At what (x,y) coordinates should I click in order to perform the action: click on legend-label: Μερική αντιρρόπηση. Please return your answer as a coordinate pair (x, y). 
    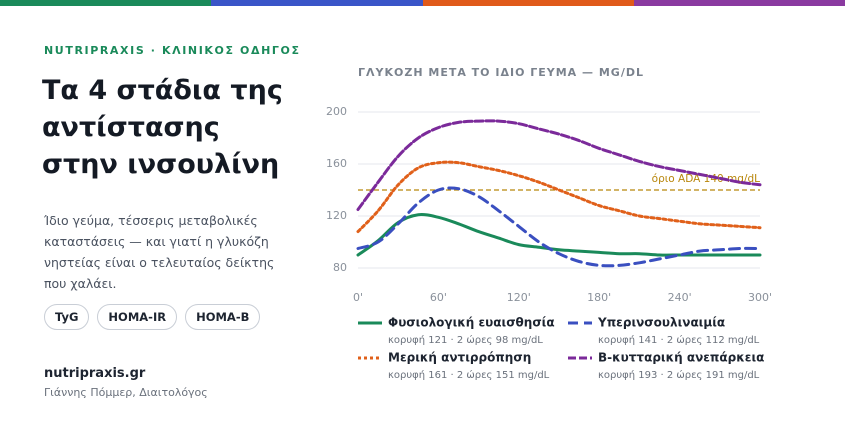
    Looking at the image, I should click on (459, 358).